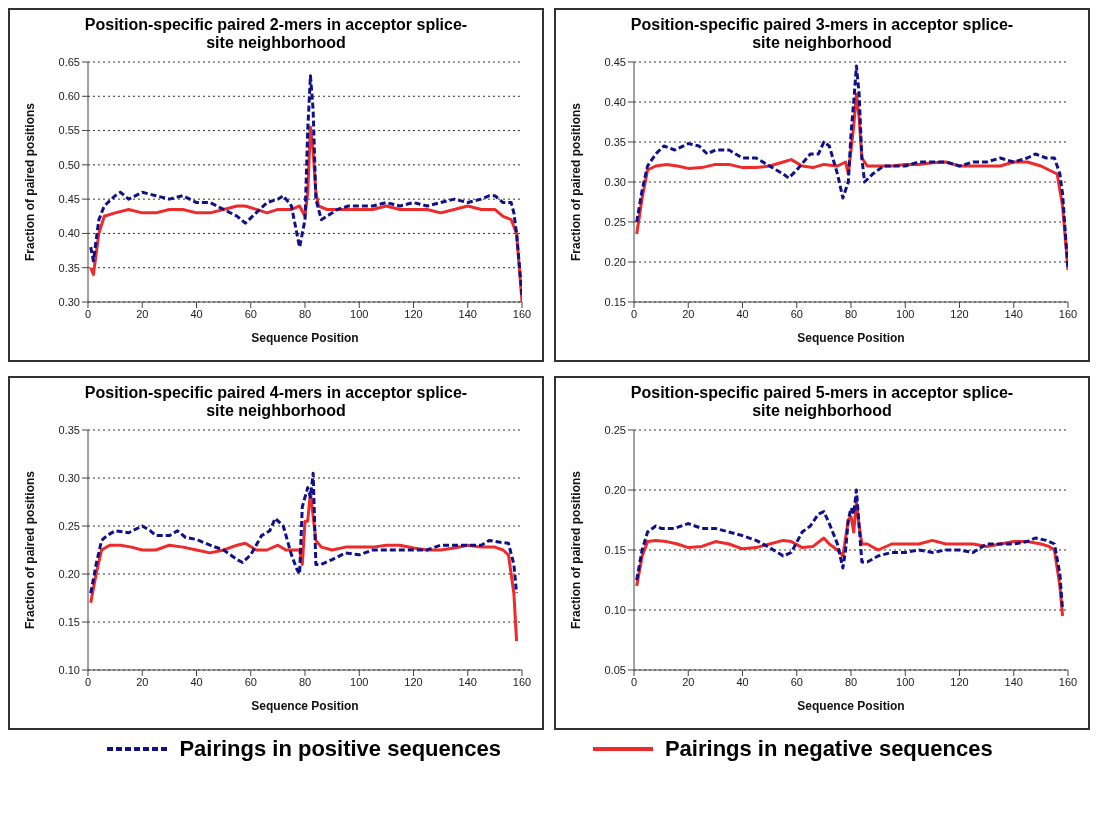 The image size is (1098, 813). Describe the element at coordinates (615, 669) in the screenshot. I see `y-tick-label: 0.05` at that location.